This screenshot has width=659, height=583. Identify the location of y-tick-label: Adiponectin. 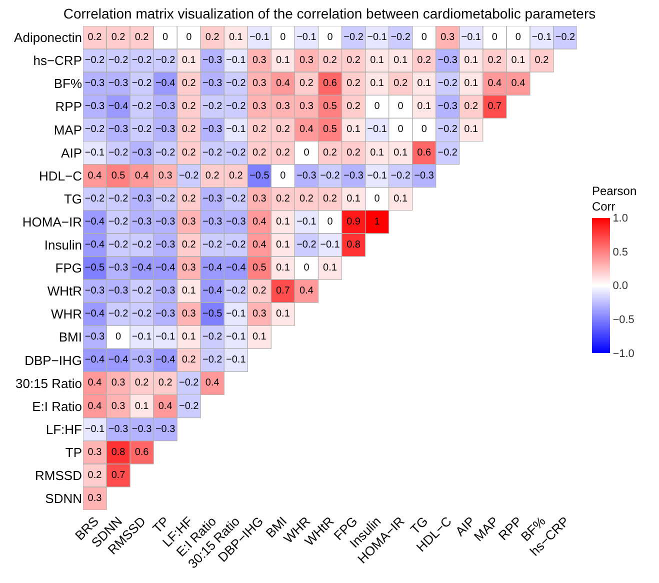
(48, 38).